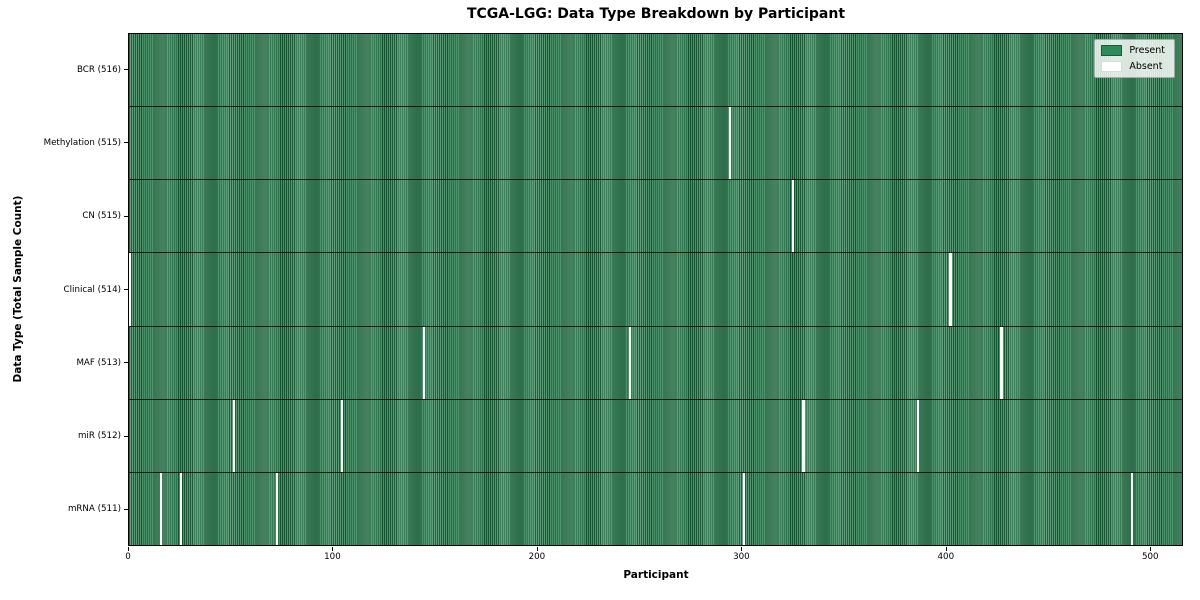 This screenshot has height=600, width=1200. Describe the element at coordinates (128, 557) in the screenshot. I see `x-tick-label: 0` at that location.